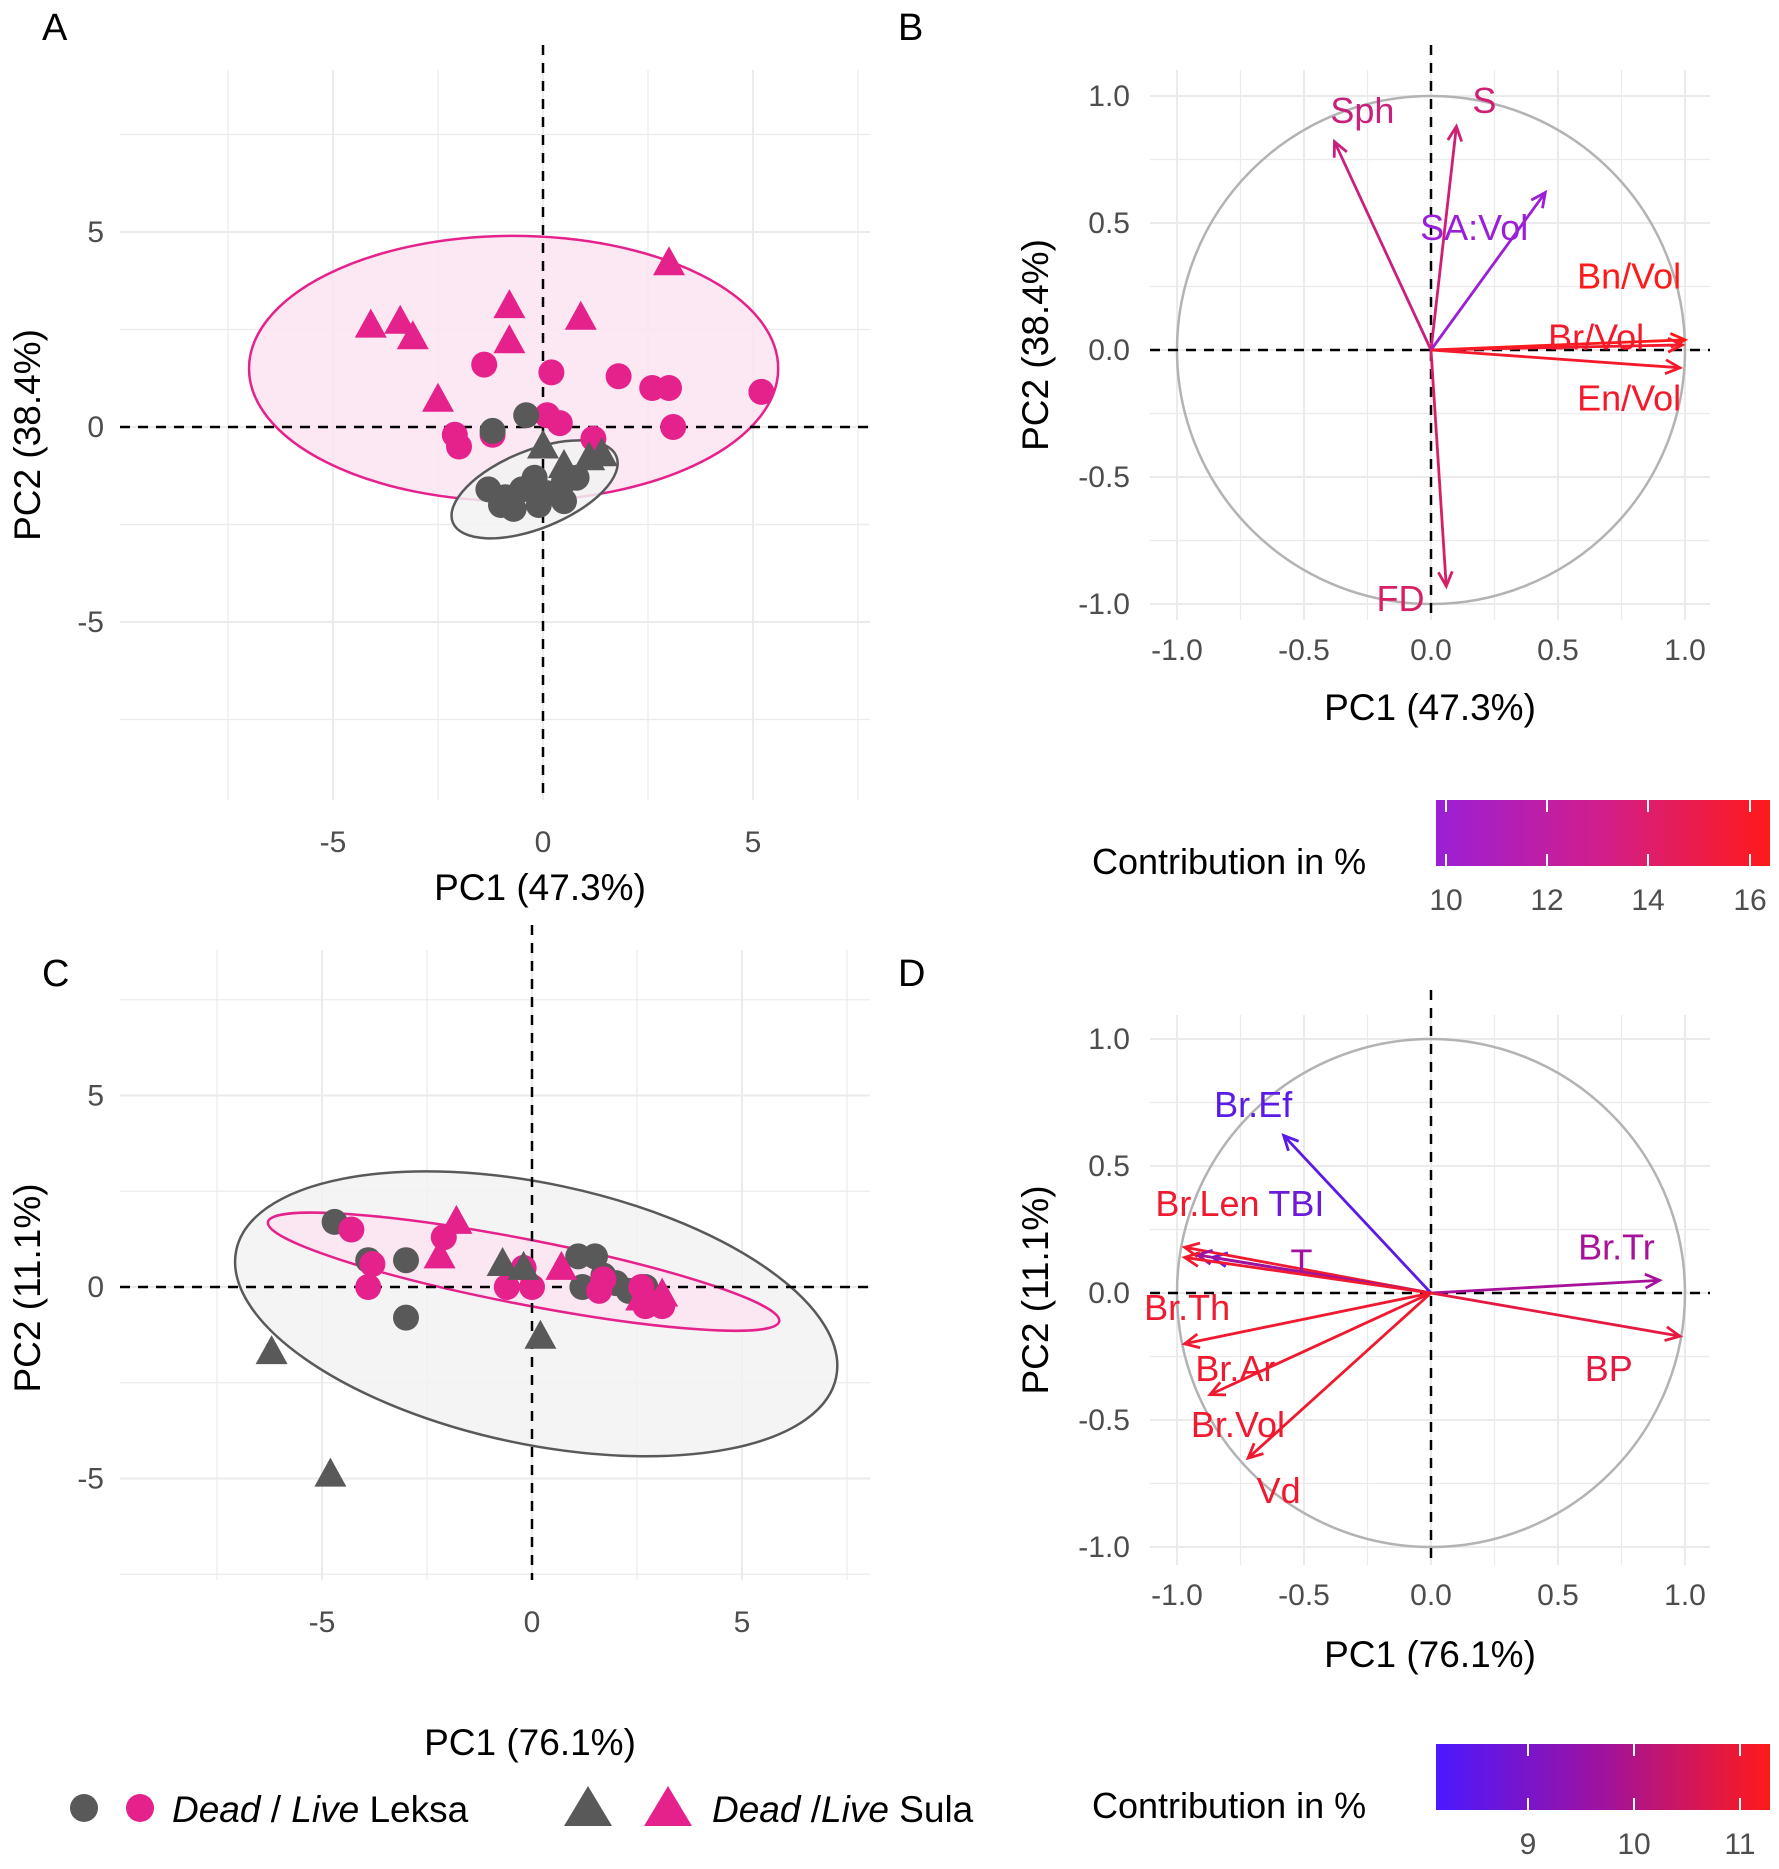  I want to click on colorbar-b-title: Contribution in %, so click(1229, 861).